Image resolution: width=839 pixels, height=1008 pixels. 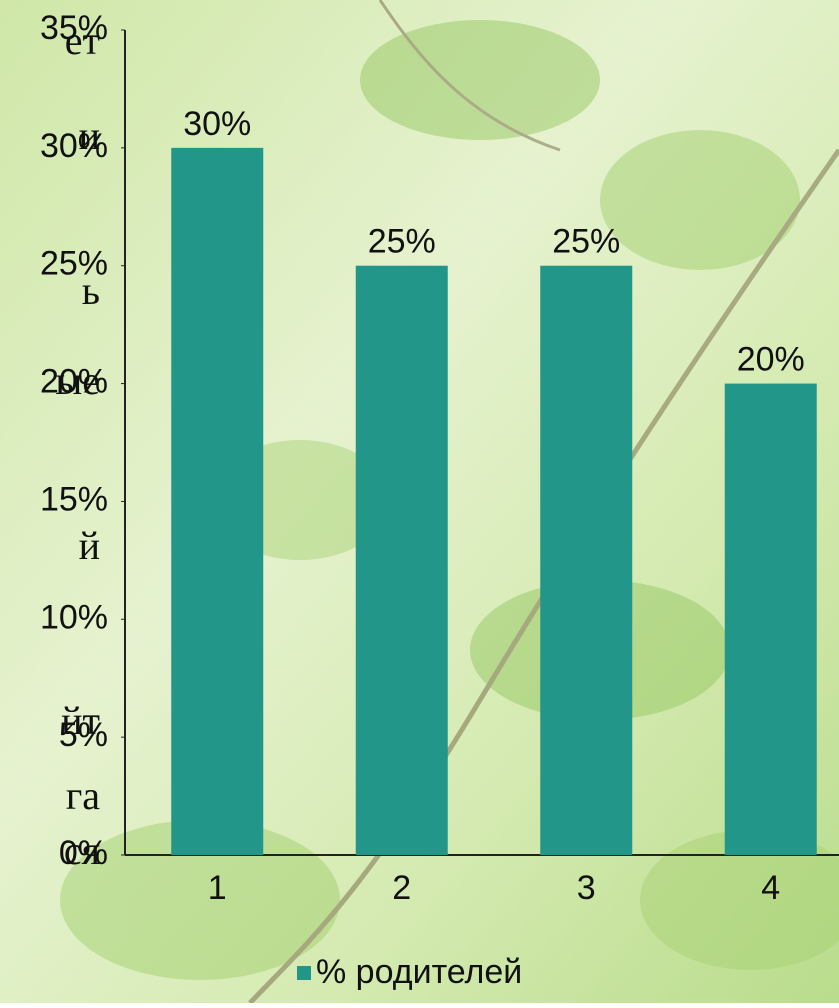 I want to click on y-tick-label: 25%, so click(x=74, y=264).